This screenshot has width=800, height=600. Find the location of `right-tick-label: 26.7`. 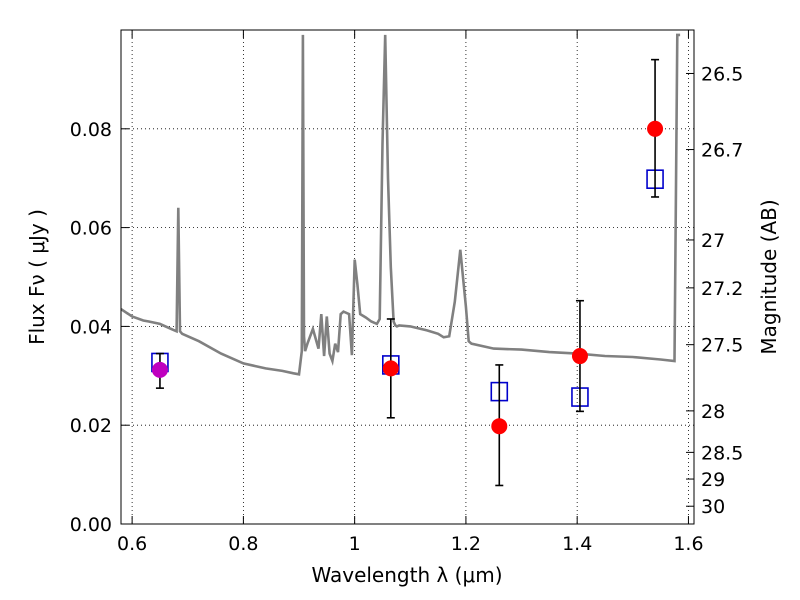

right-tick-label: 26.7 is located at coordinates (722, 151).